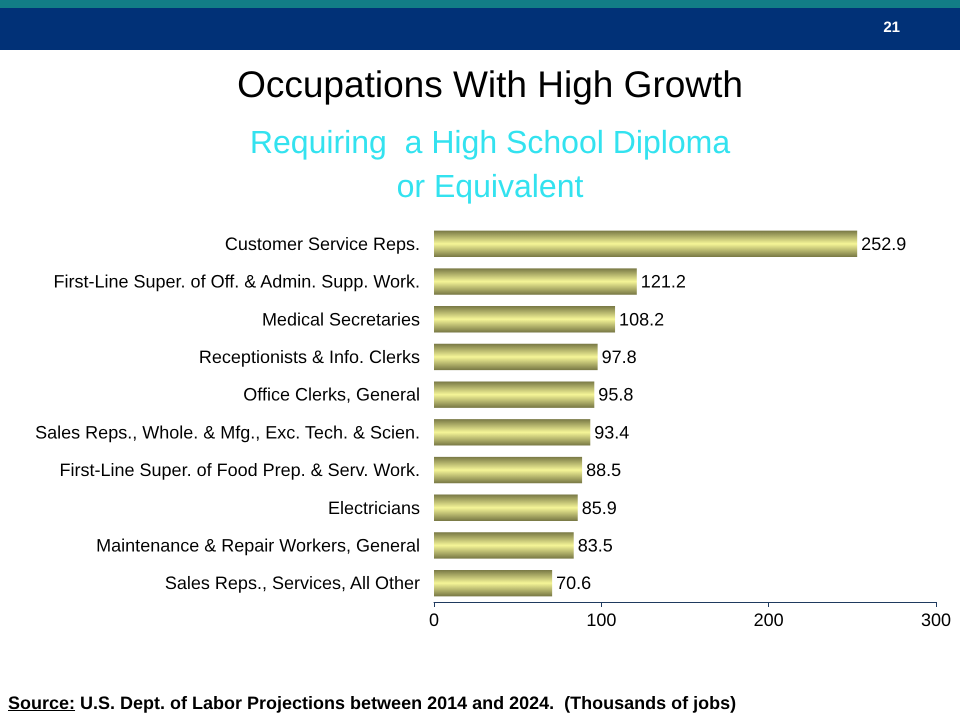  I want to click on y-tick-label: First-Line Super. of Food Prep. & Serv. Work., so click(240, 470).